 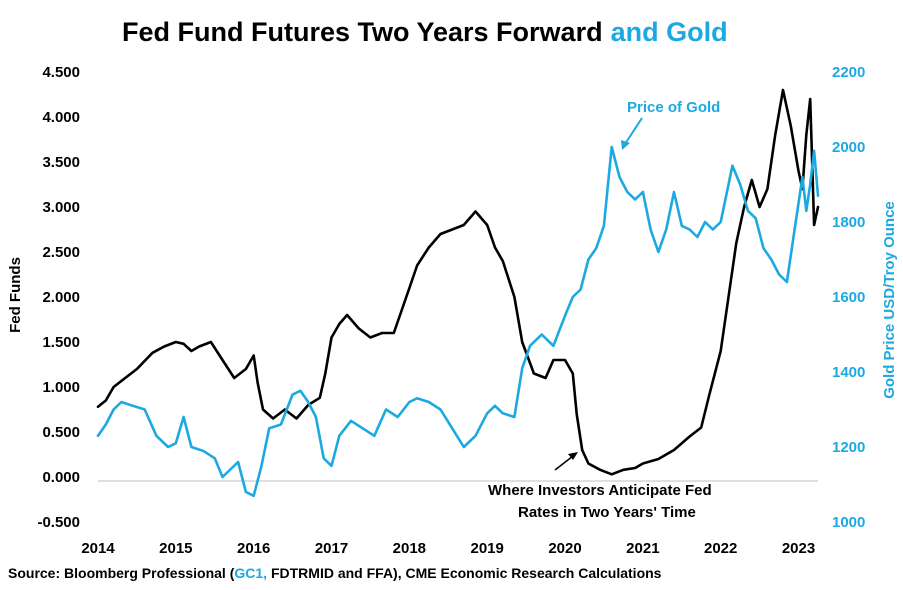 I want to click on left-tick-label: 4.500, so click(x=61, y=72).